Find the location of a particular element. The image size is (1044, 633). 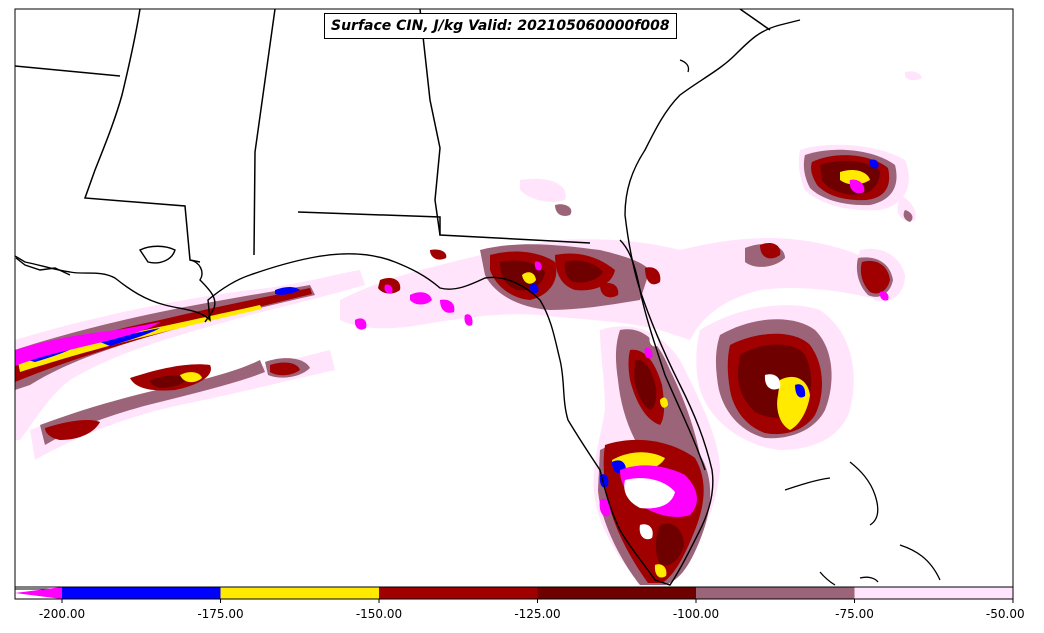

colorbar-under-arrow is located at coordinates (38, 593).